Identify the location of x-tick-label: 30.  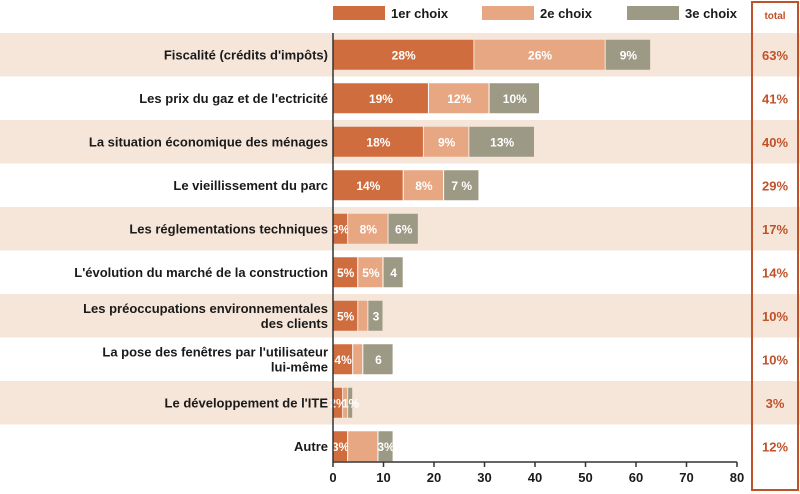
(484, 477).